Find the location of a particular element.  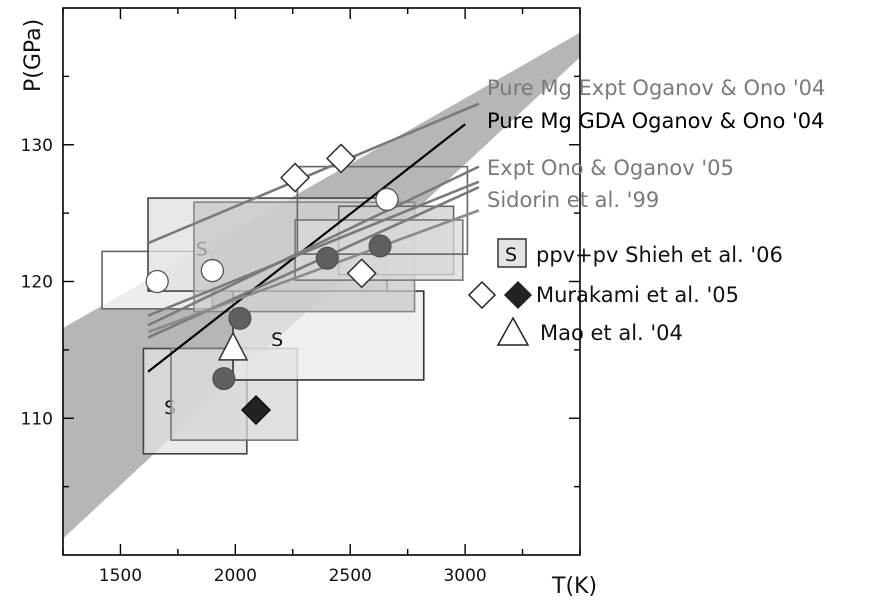

legend-open-triangle-icon is located at coordinates (513, 331).